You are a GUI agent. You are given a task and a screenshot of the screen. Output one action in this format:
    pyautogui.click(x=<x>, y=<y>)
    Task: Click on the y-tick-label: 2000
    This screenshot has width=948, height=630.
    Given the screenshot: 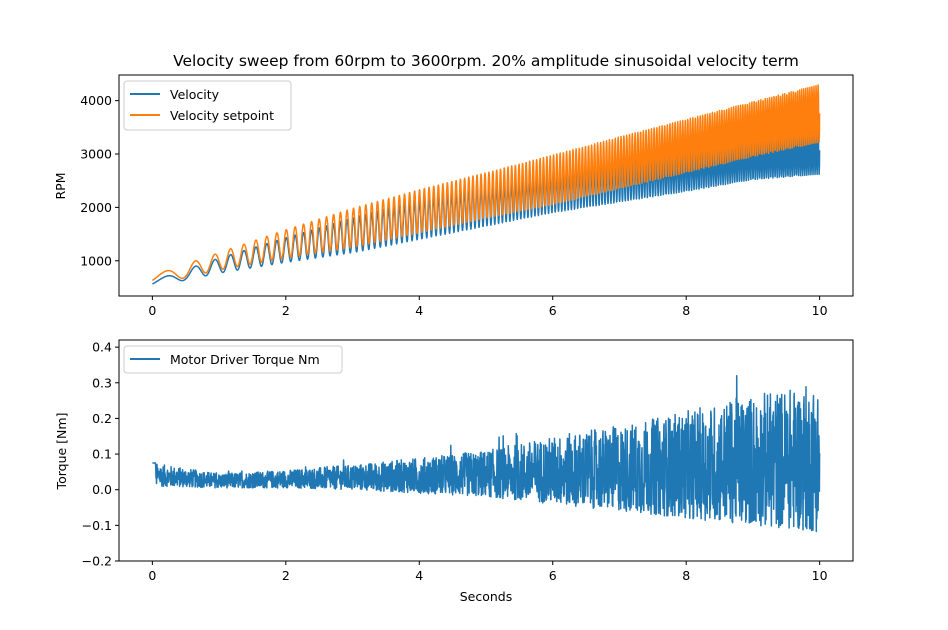 What is the action you would take?
    pyautogui.click(x=96, y=207)
    